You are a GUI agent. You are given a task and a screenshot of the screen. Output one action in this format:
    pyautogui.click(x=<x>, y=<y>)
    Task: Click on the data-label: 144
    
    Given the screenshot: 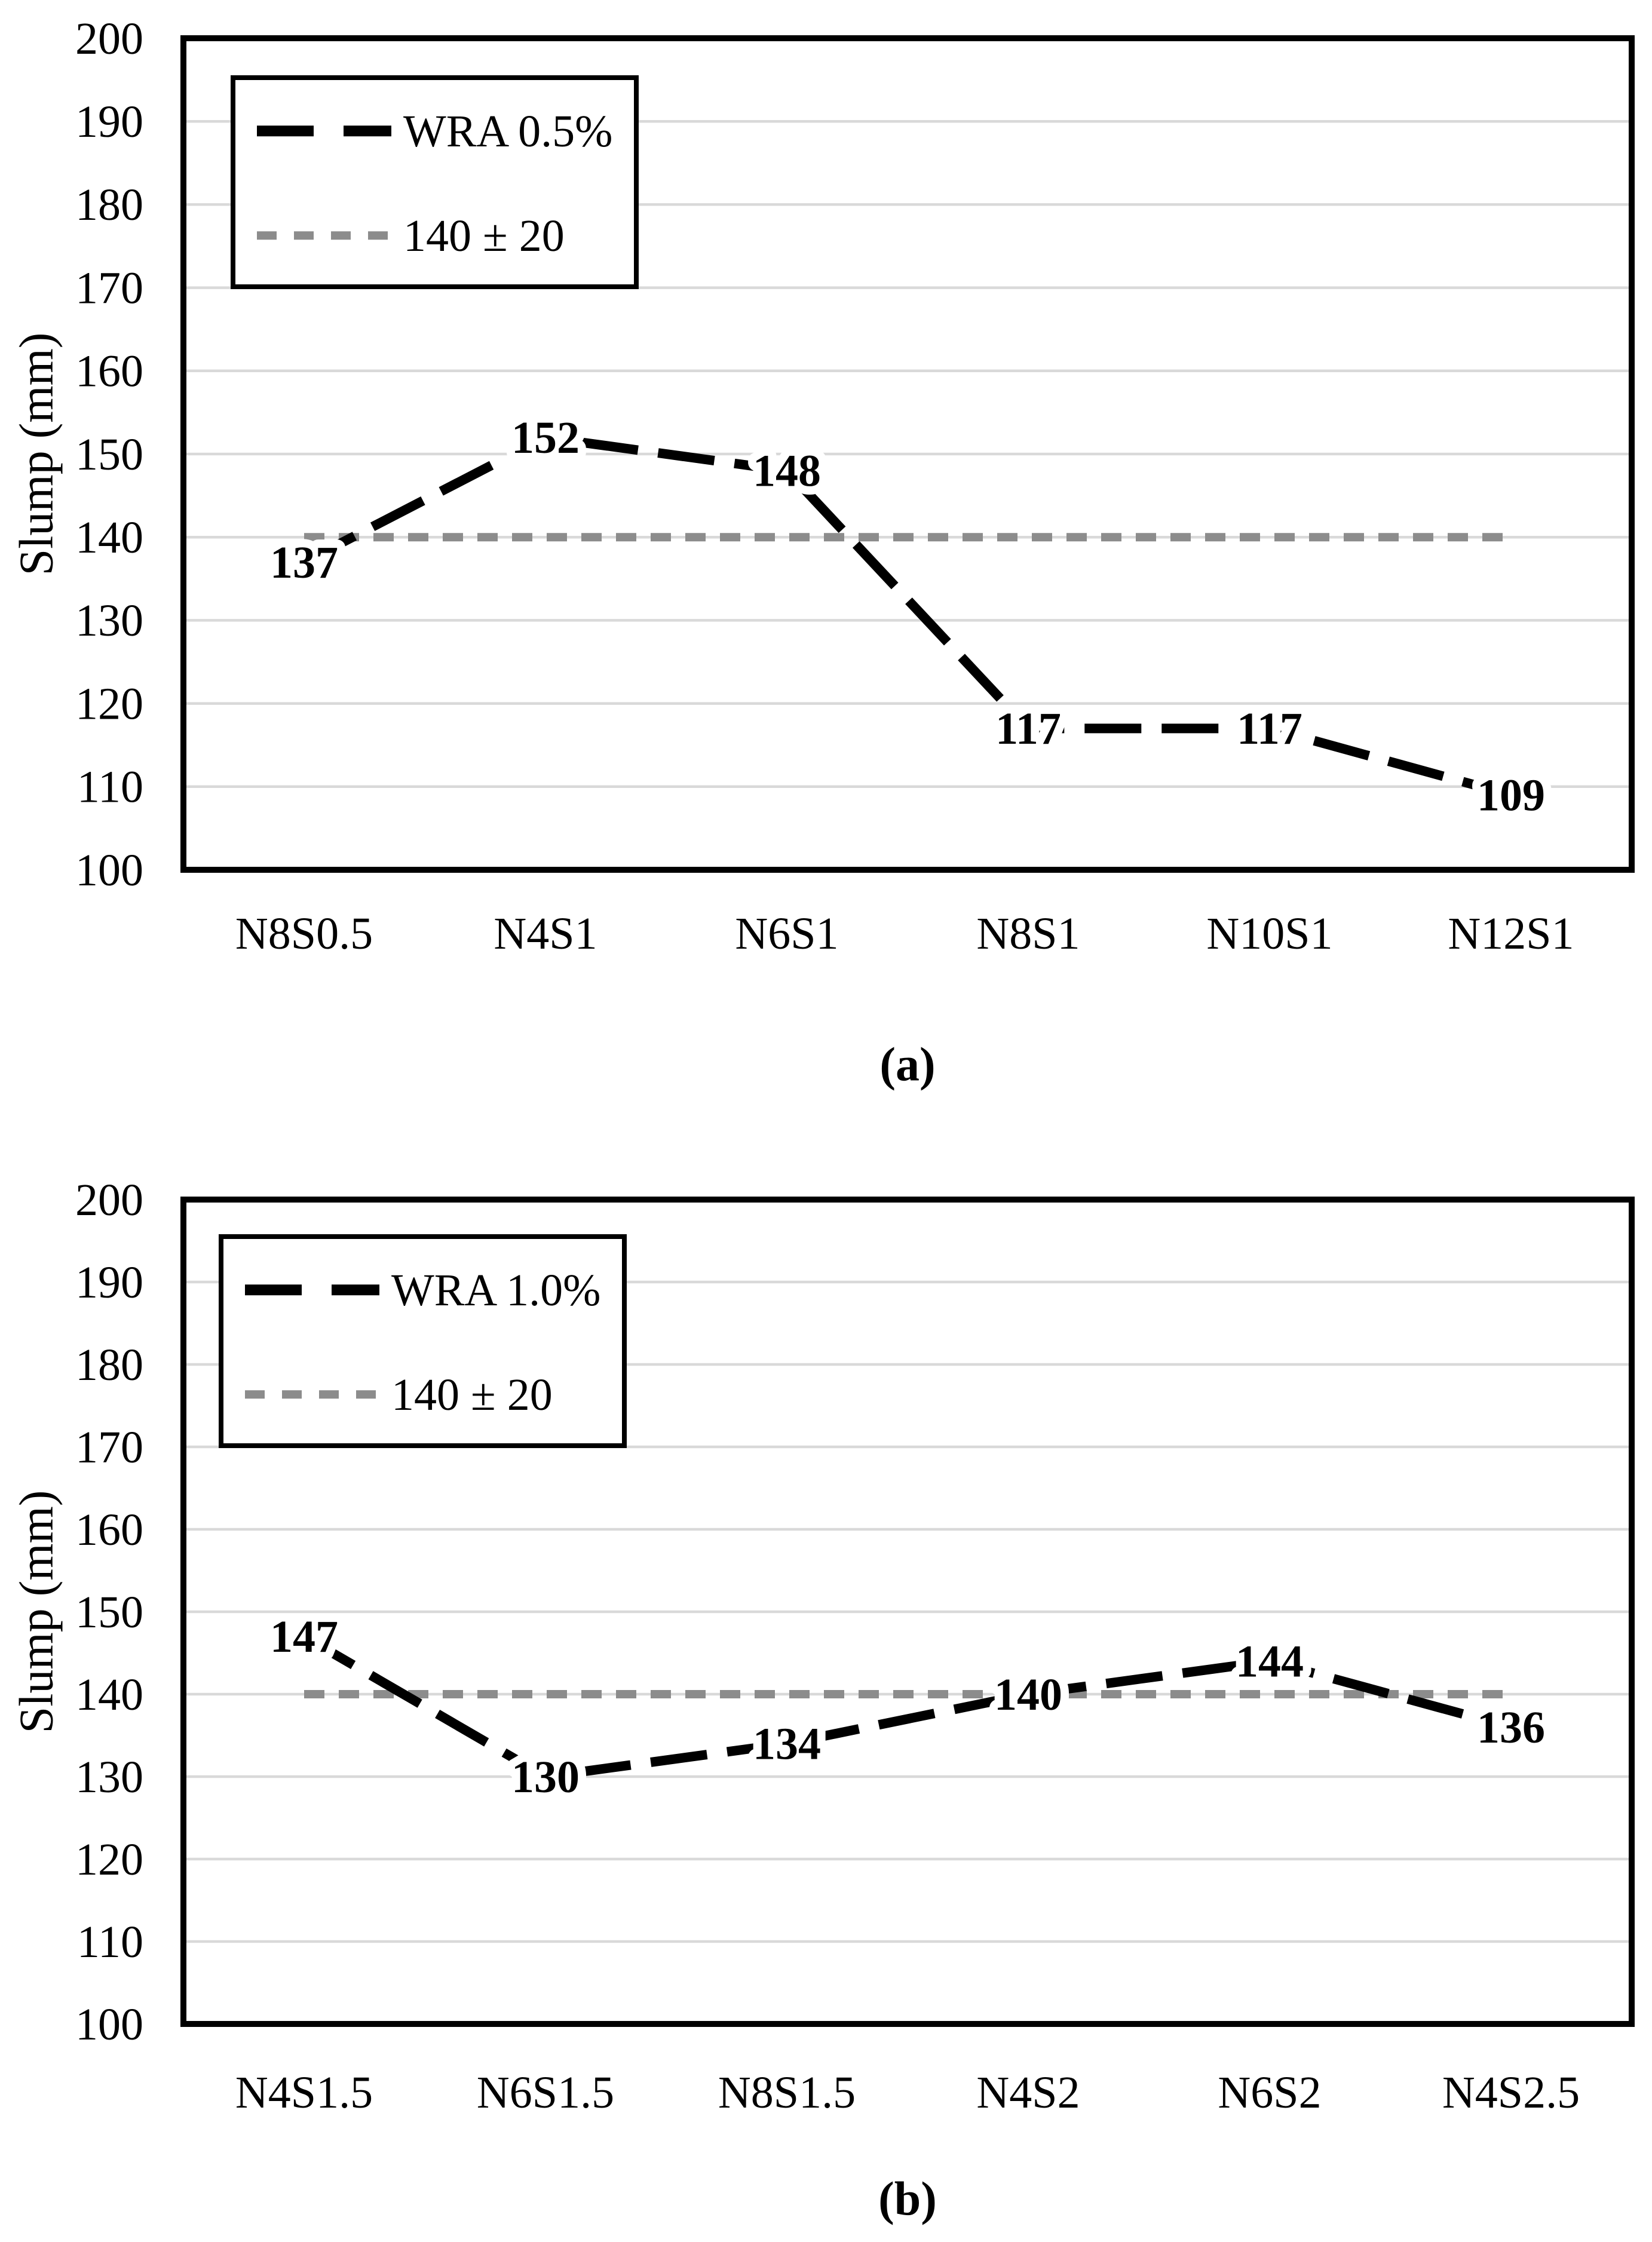 What is the action you would take?
    pyautogui.click(x=1270, y=1662)
    